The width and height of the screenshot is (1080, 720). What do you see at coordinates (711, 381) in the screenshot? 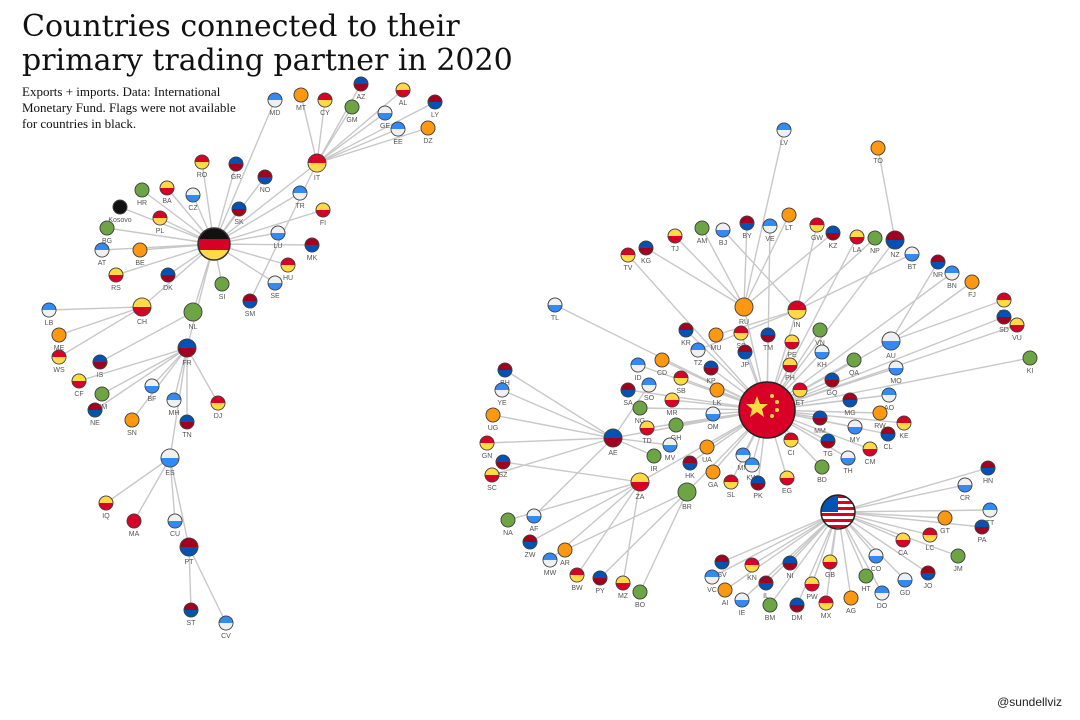
I see `country-label: KP` at bounding box center [711, 381].